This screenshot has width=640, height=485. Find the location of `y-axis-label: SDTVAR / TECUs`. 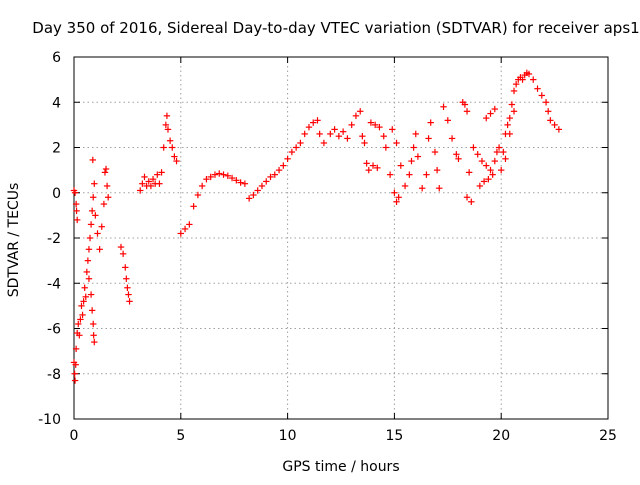

y-axis-label: SDTVAR / TECUs is located at coordinates (14, 240).